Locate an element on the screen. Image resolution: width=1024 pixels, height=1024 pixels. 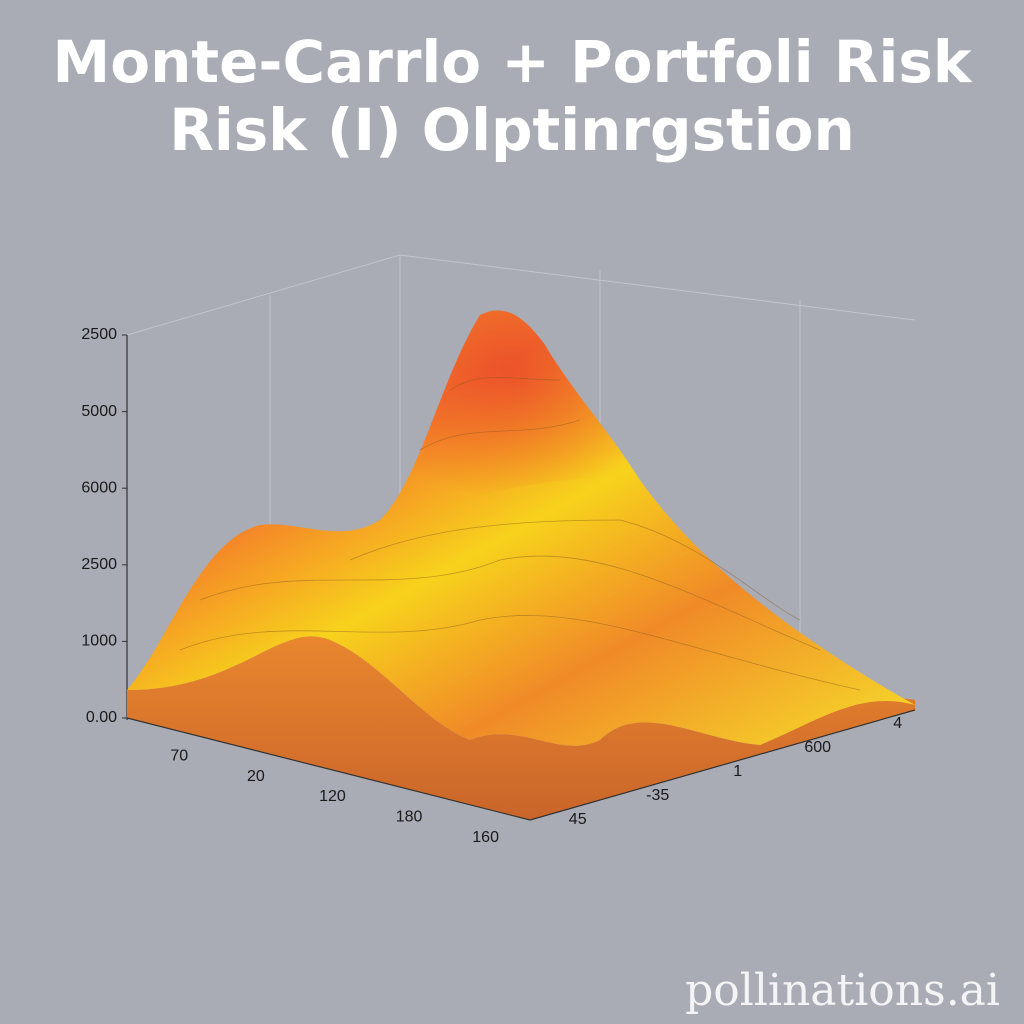
x-tick-label: 120 is located at coordinates (332, 796).